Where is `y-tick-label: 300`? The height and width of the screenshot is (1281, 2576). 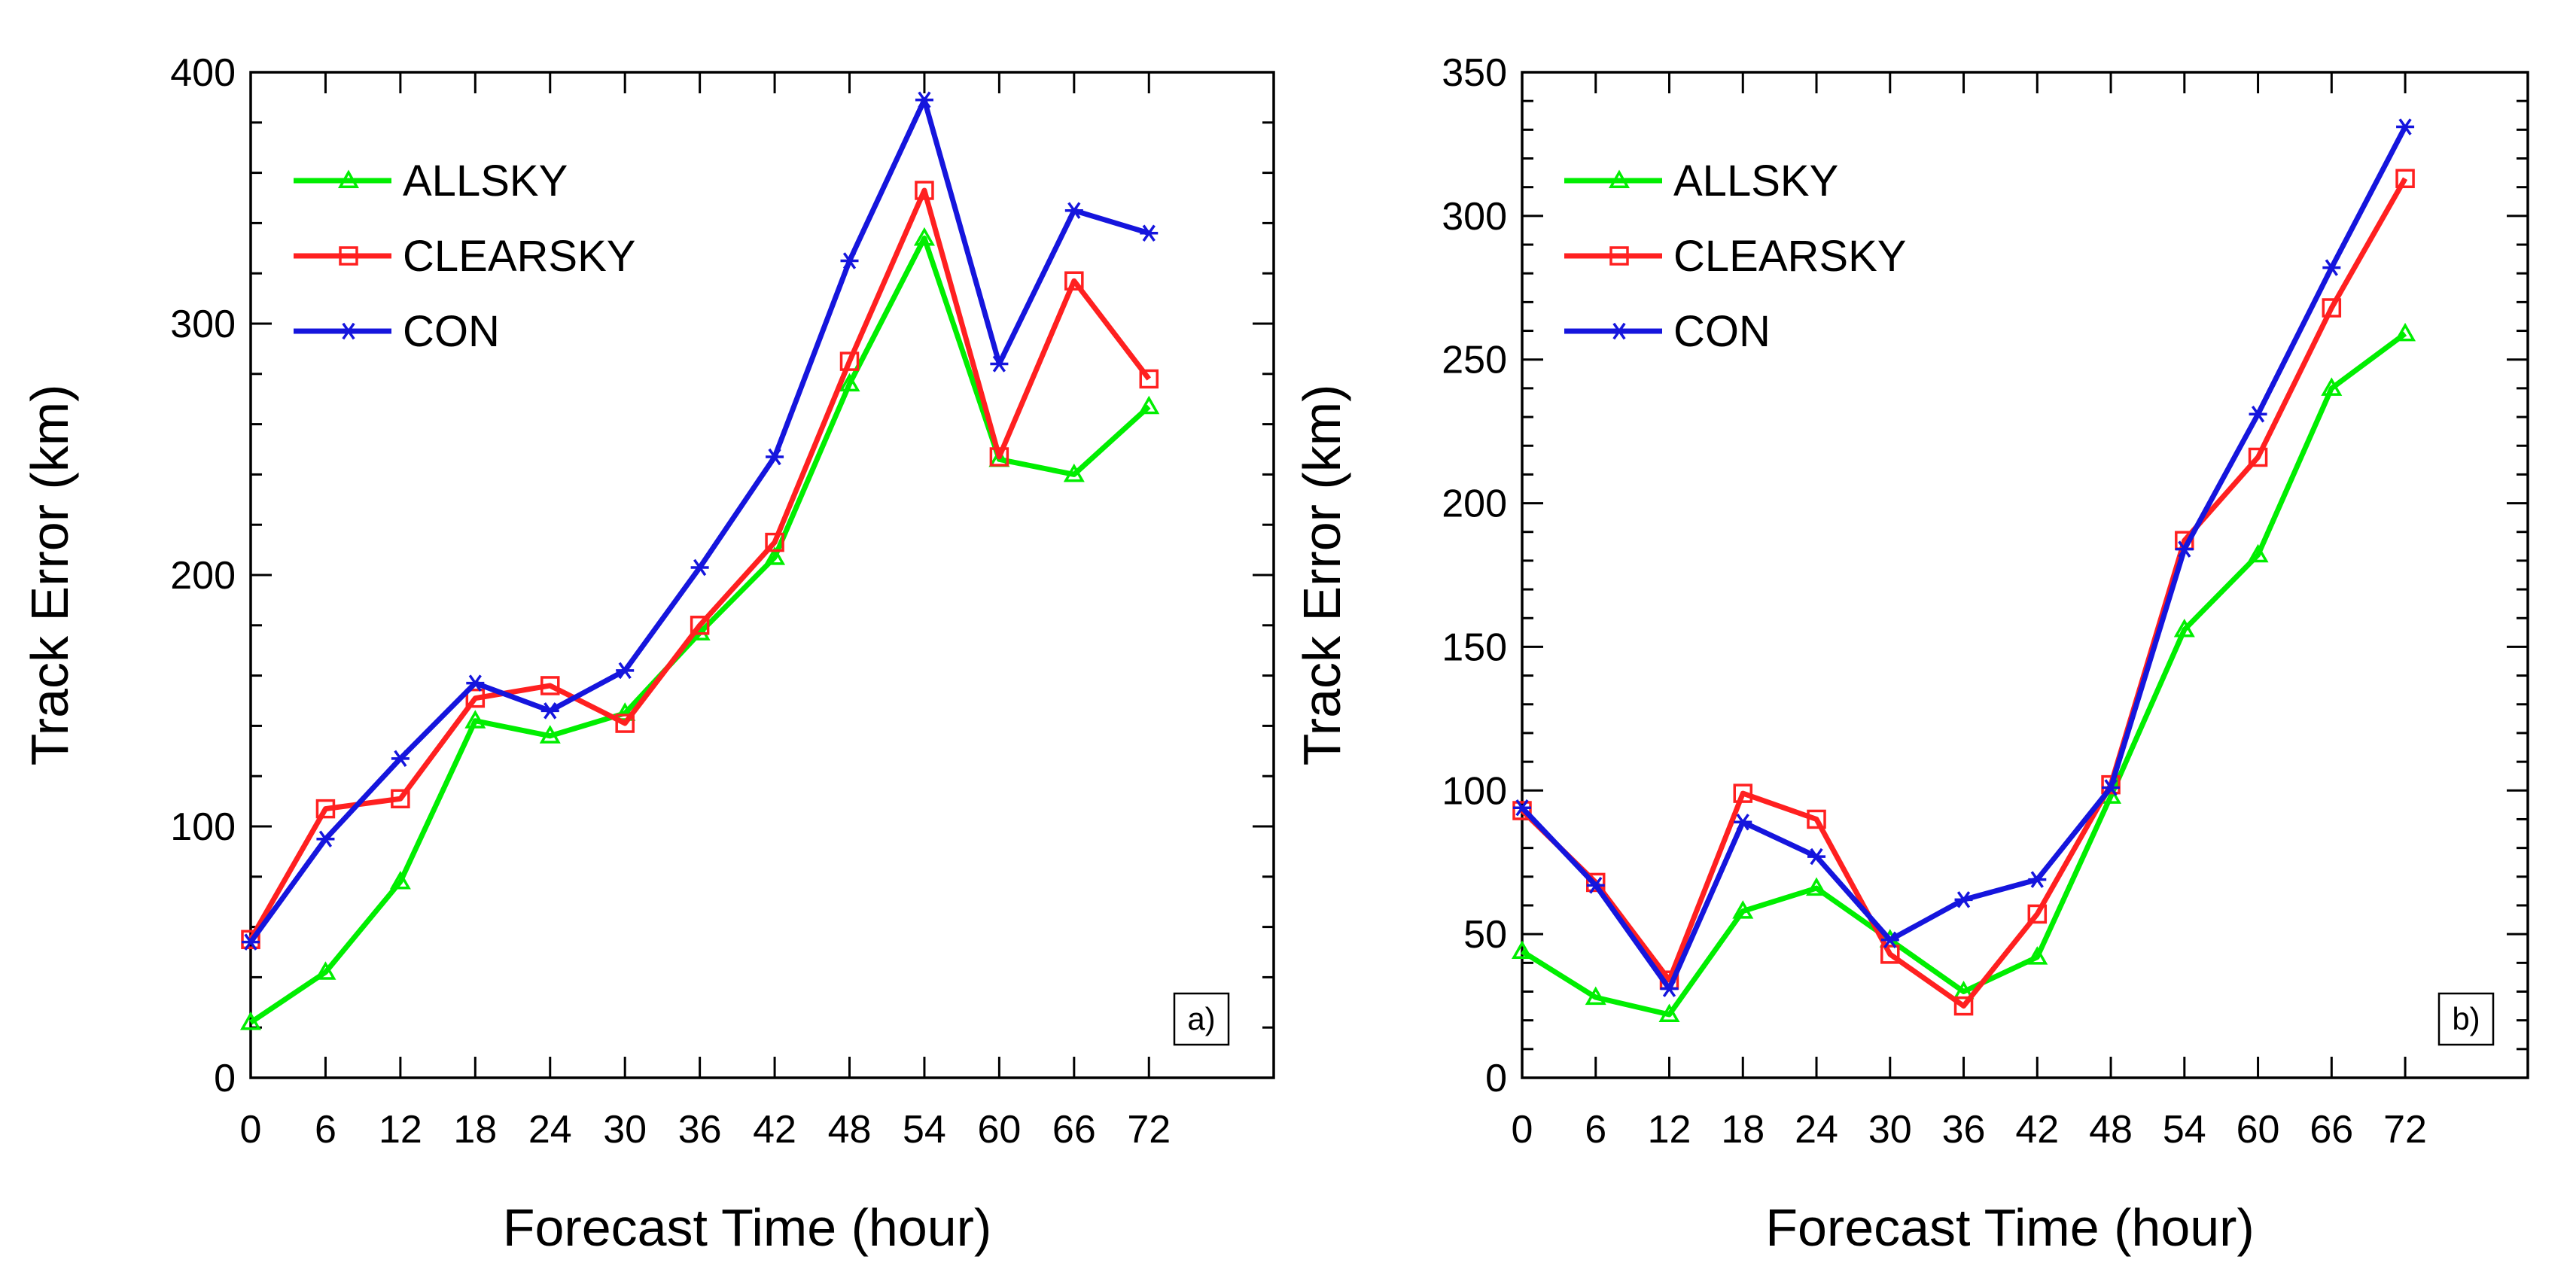 y-tick-label: 300 is located at coordinates (1474, 217).